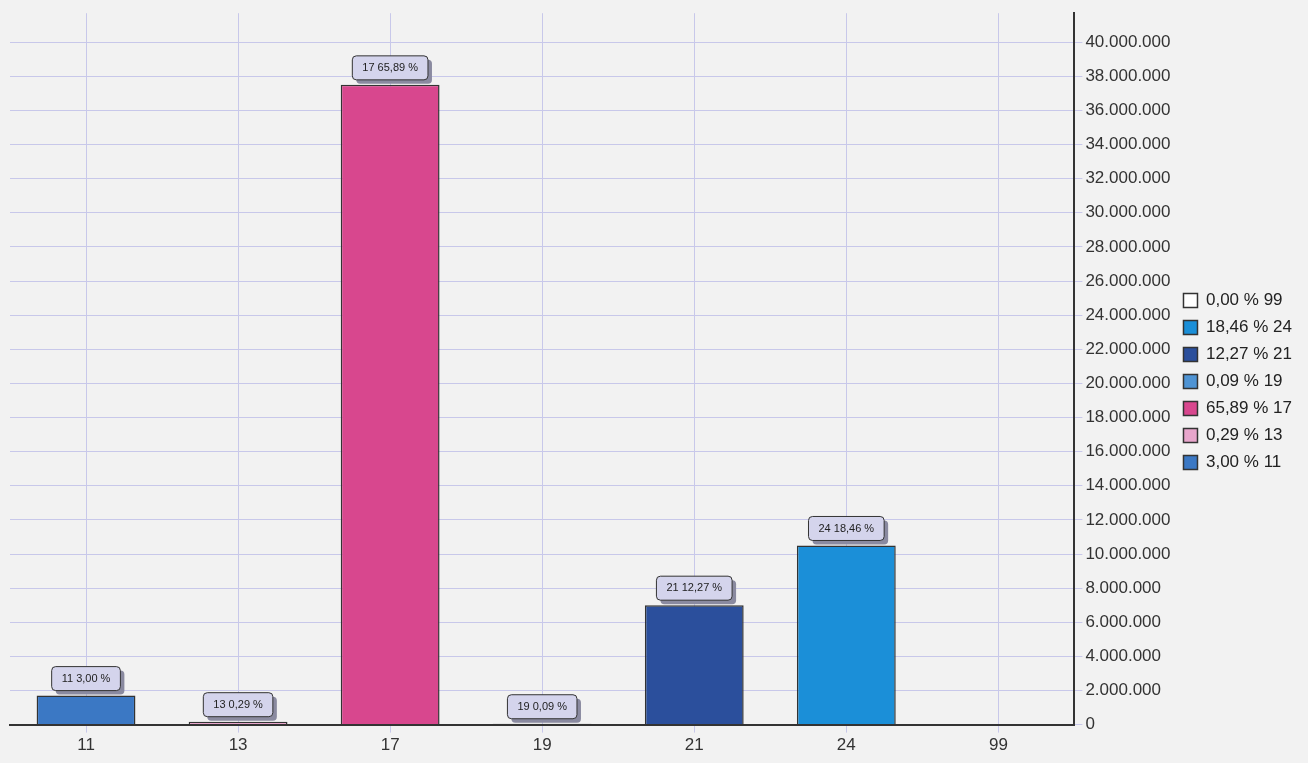 The image size is (1308, 763). Describe the element at coordinates (1123, 587) in the screenshot. I see `y-tick-label: 8.000.000` at that location.